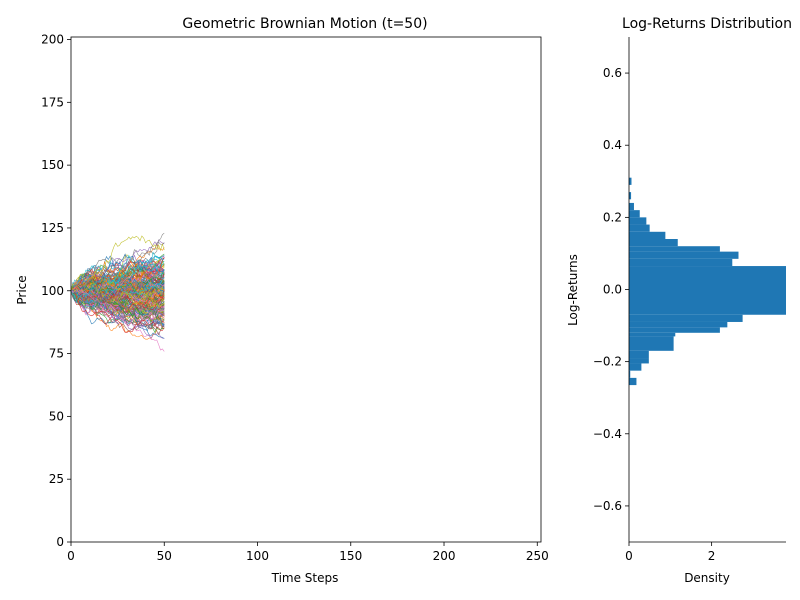 The image size is (800, 600). Describe the element at coordinates (707, 578) in the screenshot. I see `histogram-x-label: Density` at that location.